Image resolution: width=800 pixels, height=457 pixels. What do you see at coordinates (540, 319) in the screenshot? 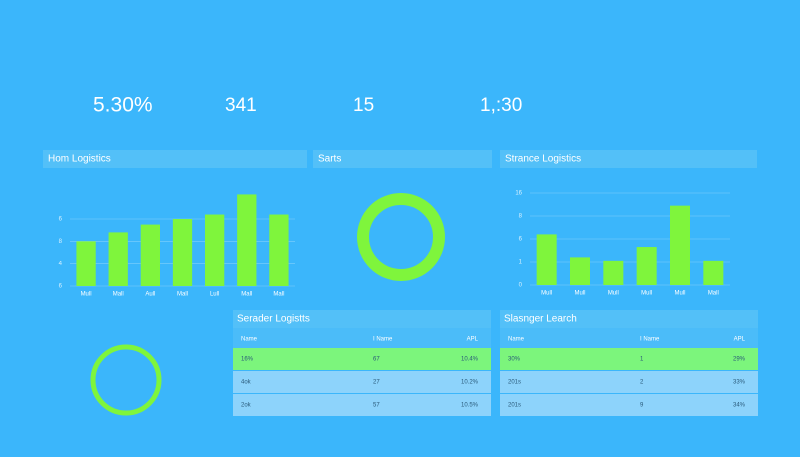
I see `table-title: Slasnger Learch` at bounding box center [540, 319].